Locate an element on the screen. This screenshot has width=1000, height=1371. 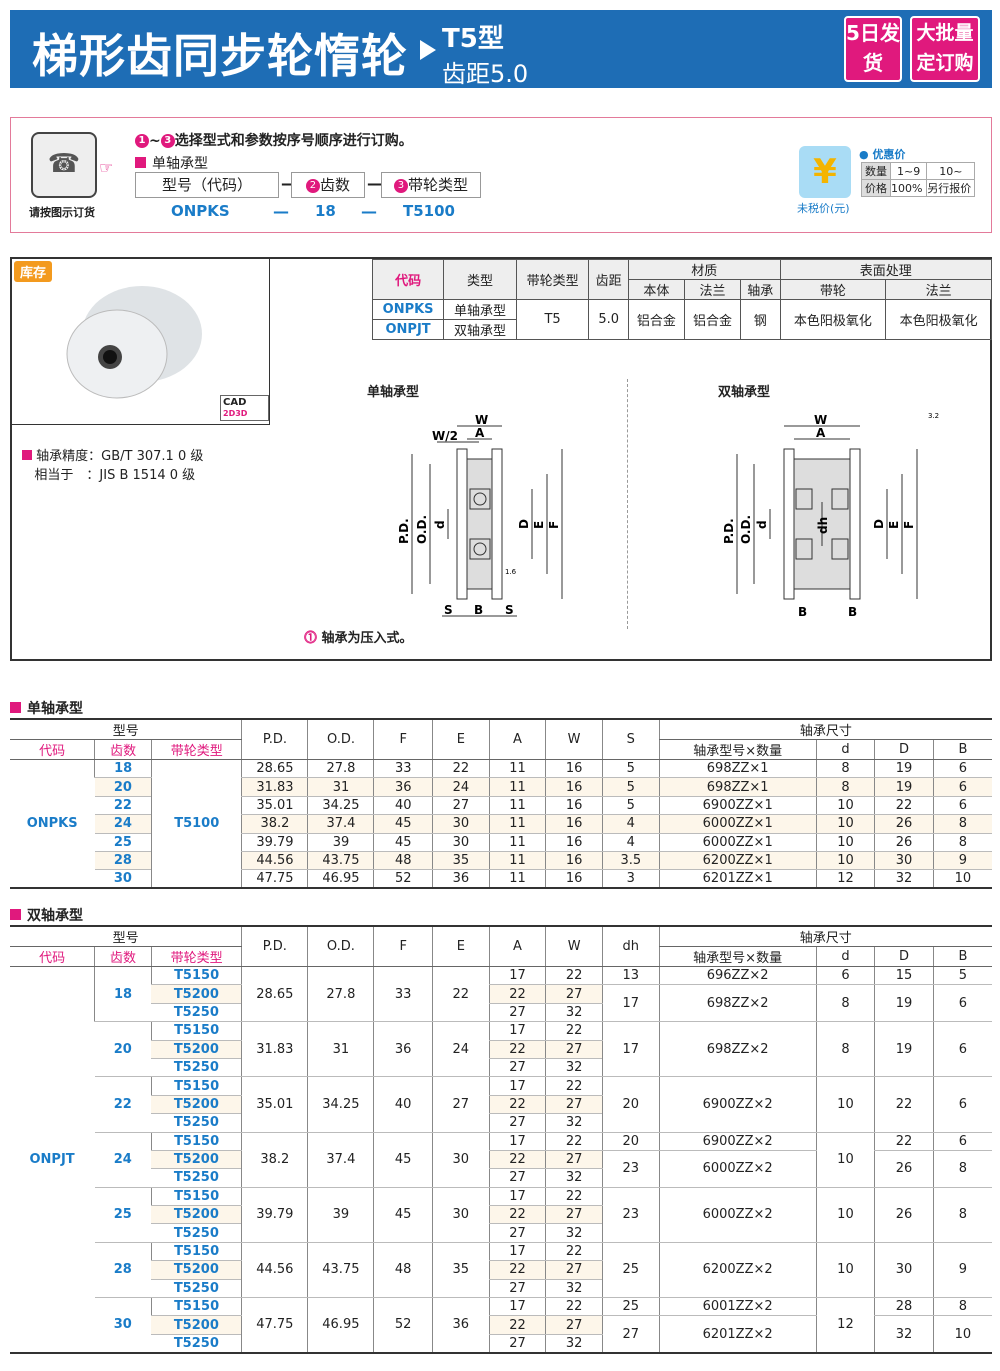
model-cell: 6000ZZ×2 is located at coordinates (737, 1215).